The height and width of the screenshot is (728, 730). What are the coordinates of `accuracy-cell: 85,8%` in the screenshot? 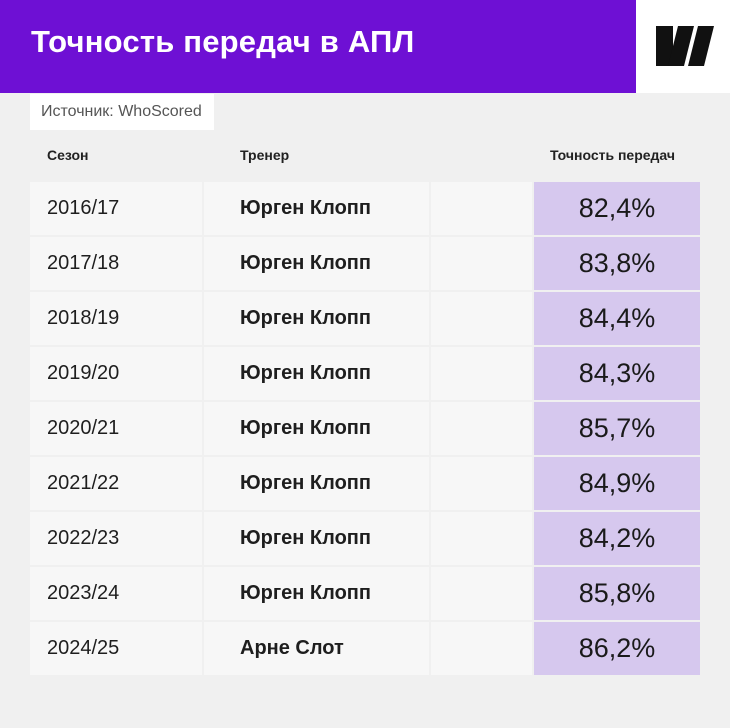 It's located at (617, 593).